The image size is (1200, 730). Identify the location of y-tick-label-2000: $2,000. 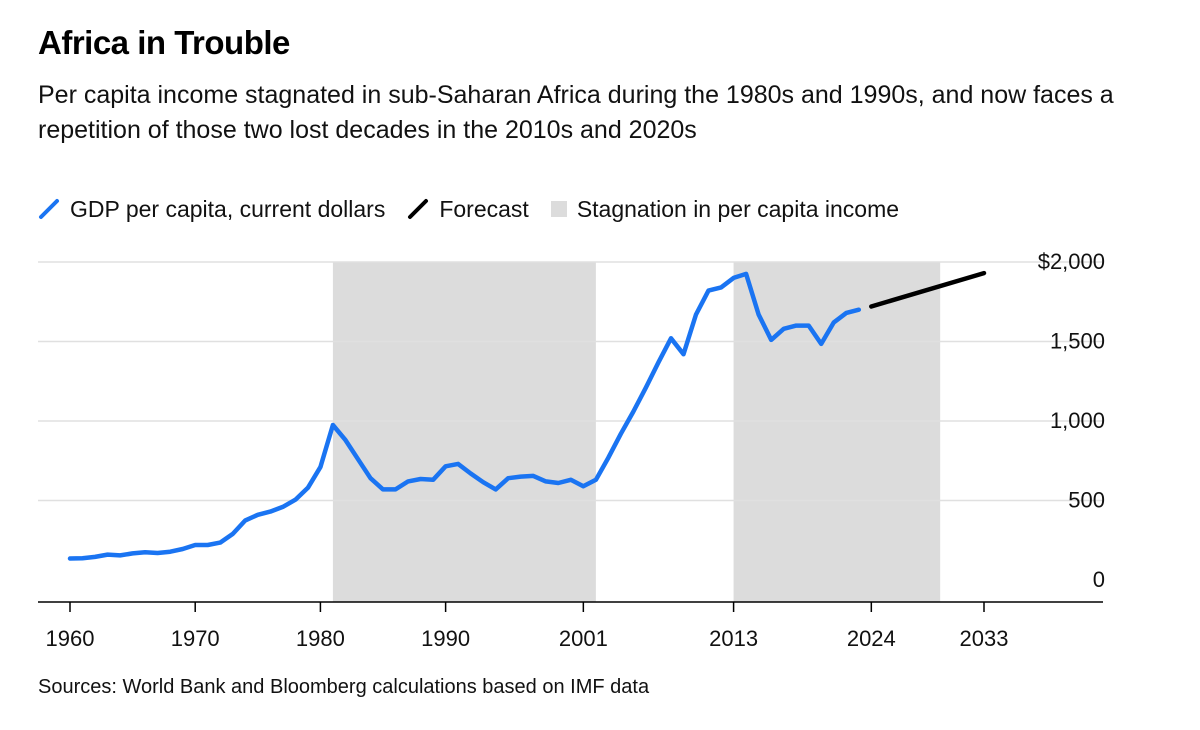
(1071, 261).